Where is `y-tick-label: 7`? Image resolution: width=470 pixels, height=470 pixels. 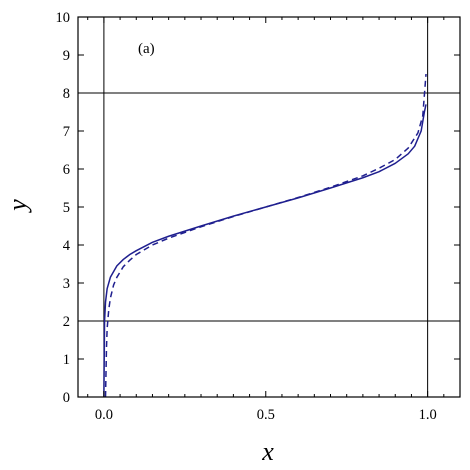 y-tick-label: 7 is located at coordinates (66, 132).